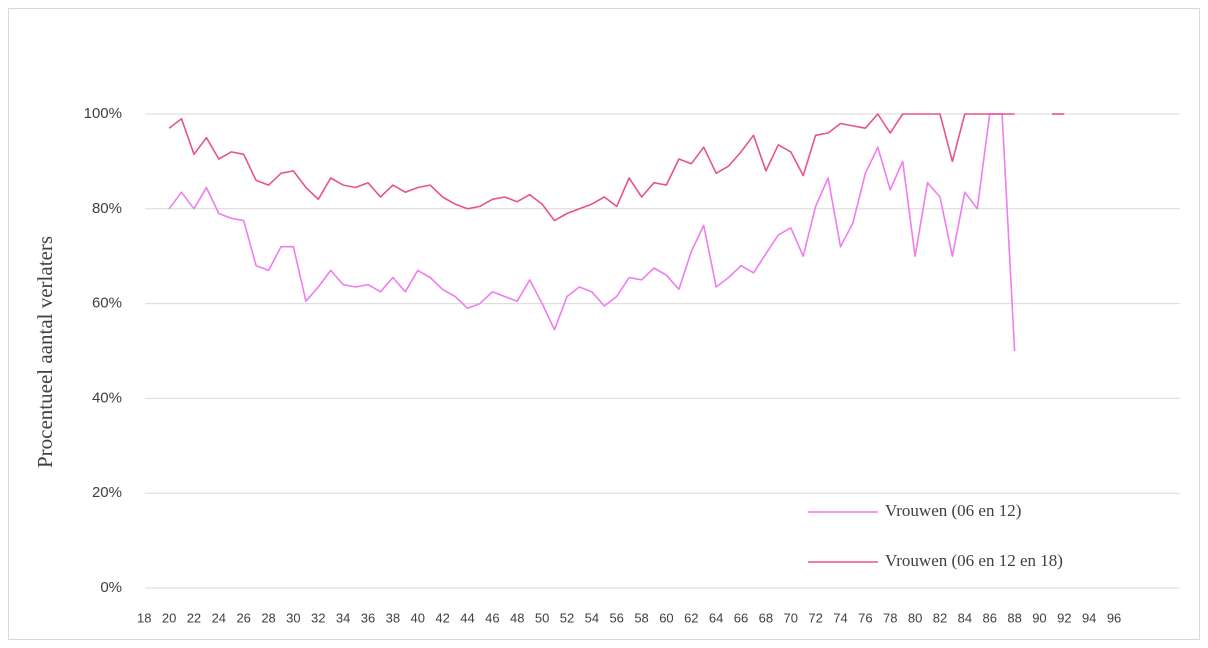 Image resolution: width=1208 pixels, height=648 pixels. What do you see at coordinates (393, 617) in the screenshot?
I see `x-tick-label: 38` at bounding box center [393, 617].